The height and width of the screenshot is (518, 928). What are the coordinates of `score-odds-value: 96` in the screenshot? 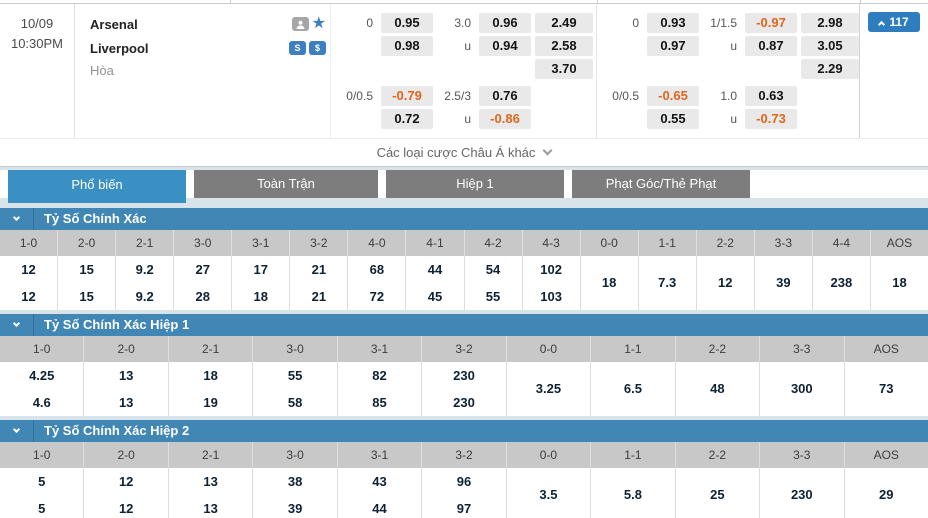 It's located at (464, 481).